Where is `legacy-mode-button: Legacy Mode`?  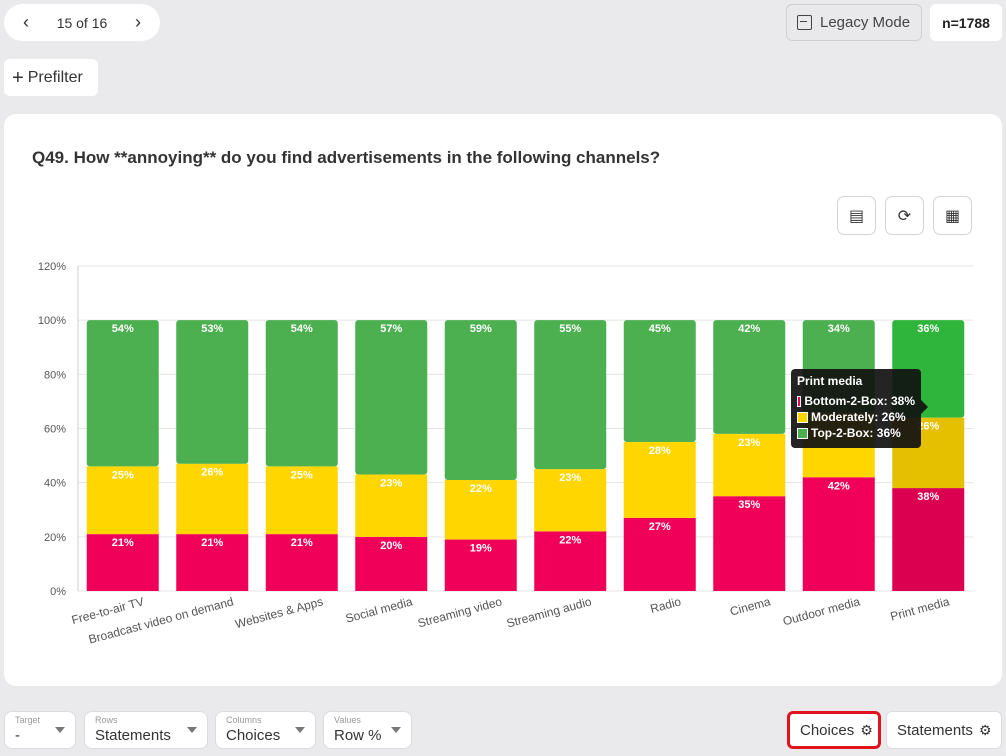 legacy-mode-button: Legacy Mode is located at coordinates (854, 22).